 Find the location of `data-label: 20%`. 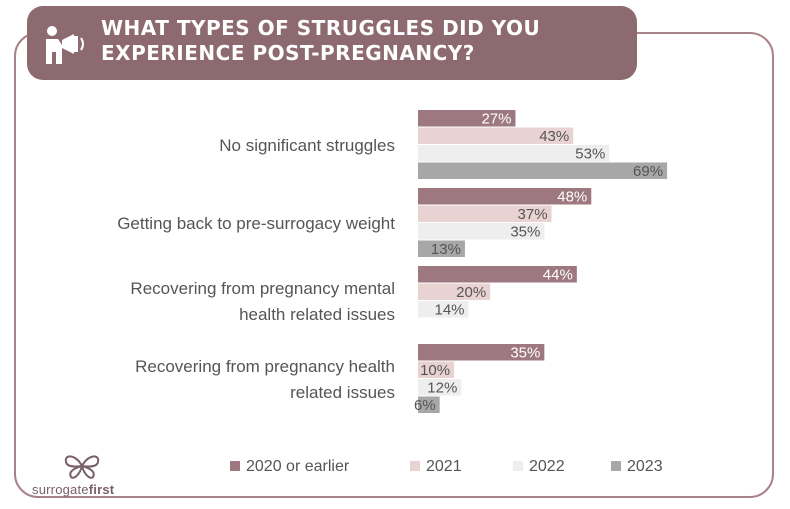

data-label: 20% is located at coordinates (471, 292).